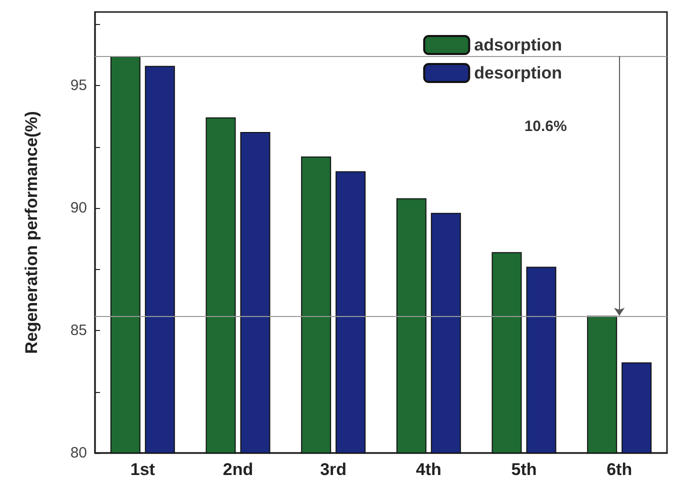  Describe the element at coordinates (333, 469) in the screenshot. I see `x-tick-label: 3rd` at that location.